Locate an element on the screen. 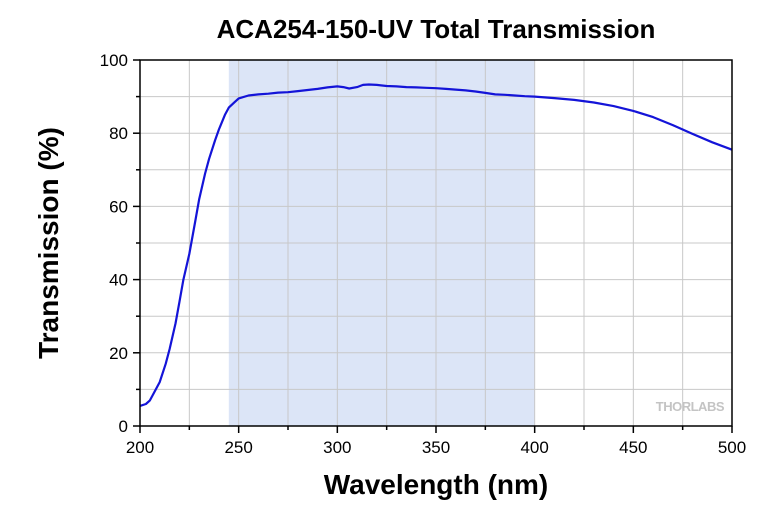 Image resolution: width=780 pixels, height=511 pixels. x-tick-label: 450 is located at coordinates (633, 447).